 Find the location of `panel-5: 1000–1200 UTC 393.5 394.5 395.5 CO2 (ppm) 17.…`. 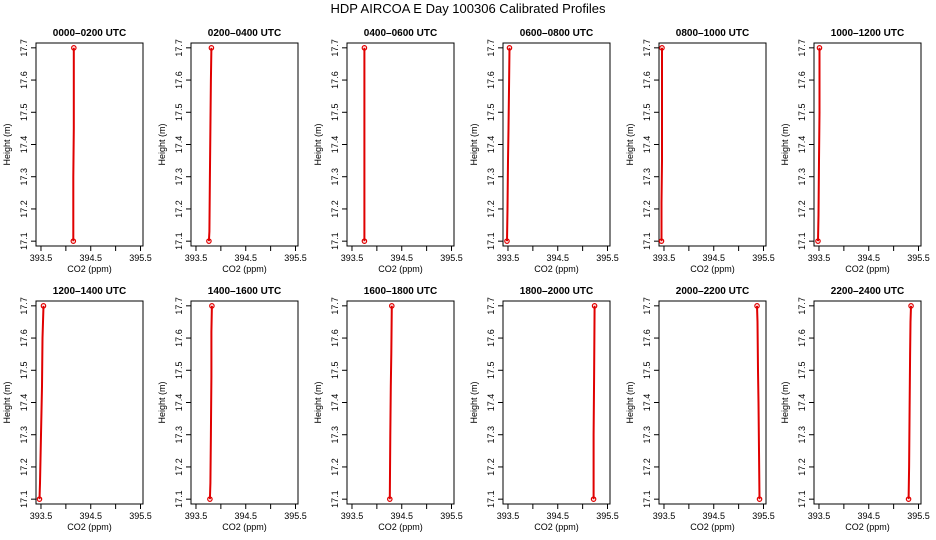

panel-5: 1000–1200 UTC 393.5 394.5 395.5 CO2 (ppm) 17.… is located at coordinates (855, 151).